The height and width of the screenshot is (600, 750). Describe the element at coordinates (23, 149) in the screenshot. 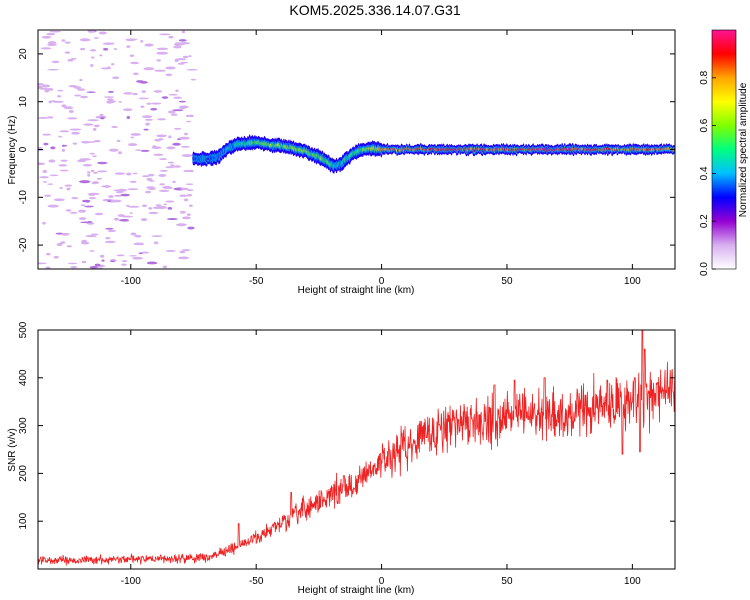

I see `spectrogram-ytick-label: 0` at that location.